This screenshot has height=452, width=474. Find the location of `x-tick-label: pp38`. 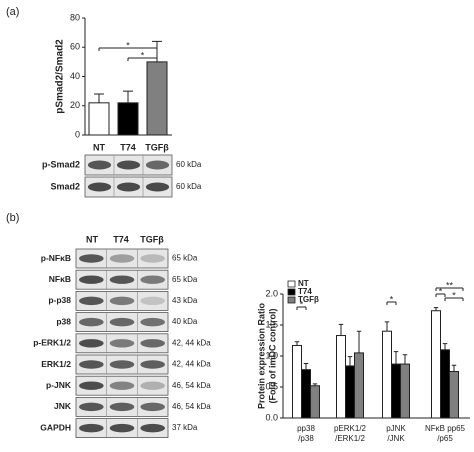

x-tick-label: pp38 is located at coordinates (306, 428).